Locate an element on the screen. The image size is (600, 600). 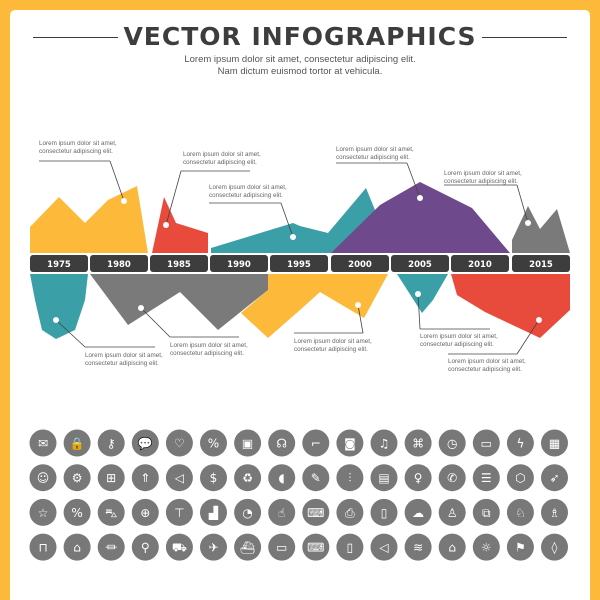
camera-icon: ◙ is located at coordinates (350, 443).